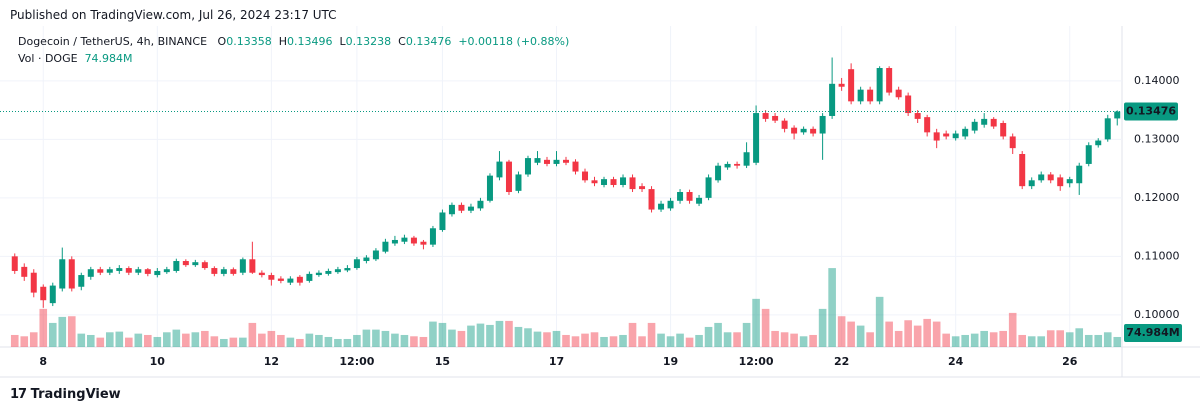 The height and width of the screenshot is (412, 1200). Describe the element at coordinates (342, 41) in the screenshot. I see `ohlc-letter: L` at that location.